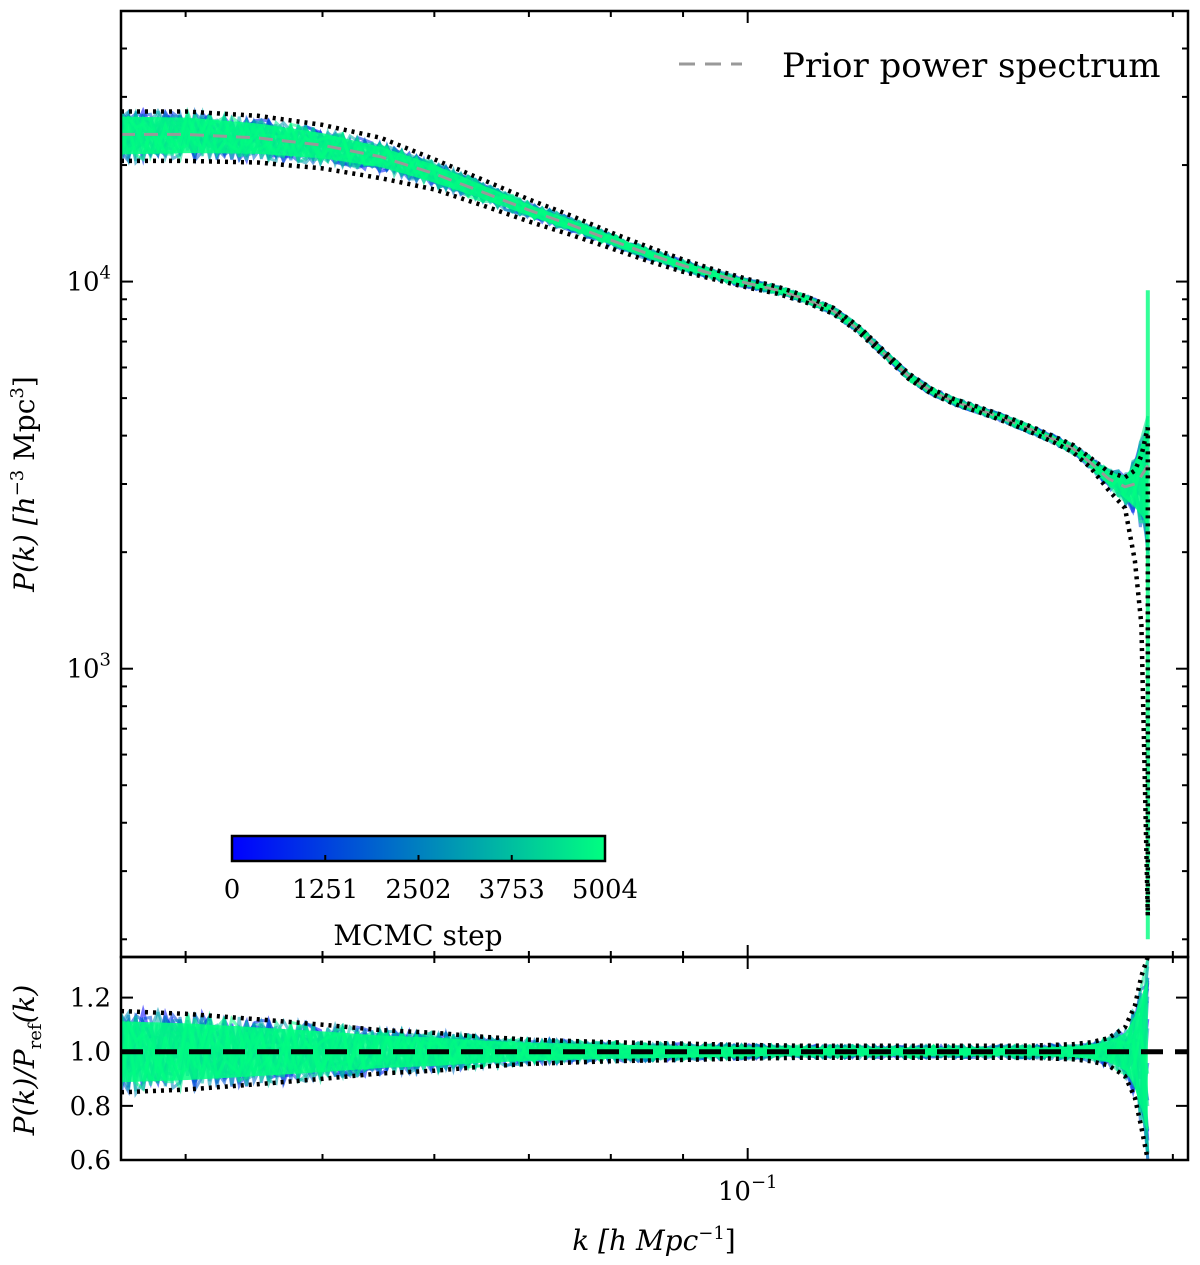 Image resolution: width=1200 pixels, height=1265 pixels. What do you see at coordinates (653, 1240) in the screenshot?
I see `bottom-xlabel: k [h Mpc−1]` at bounding box center [653, 1240].